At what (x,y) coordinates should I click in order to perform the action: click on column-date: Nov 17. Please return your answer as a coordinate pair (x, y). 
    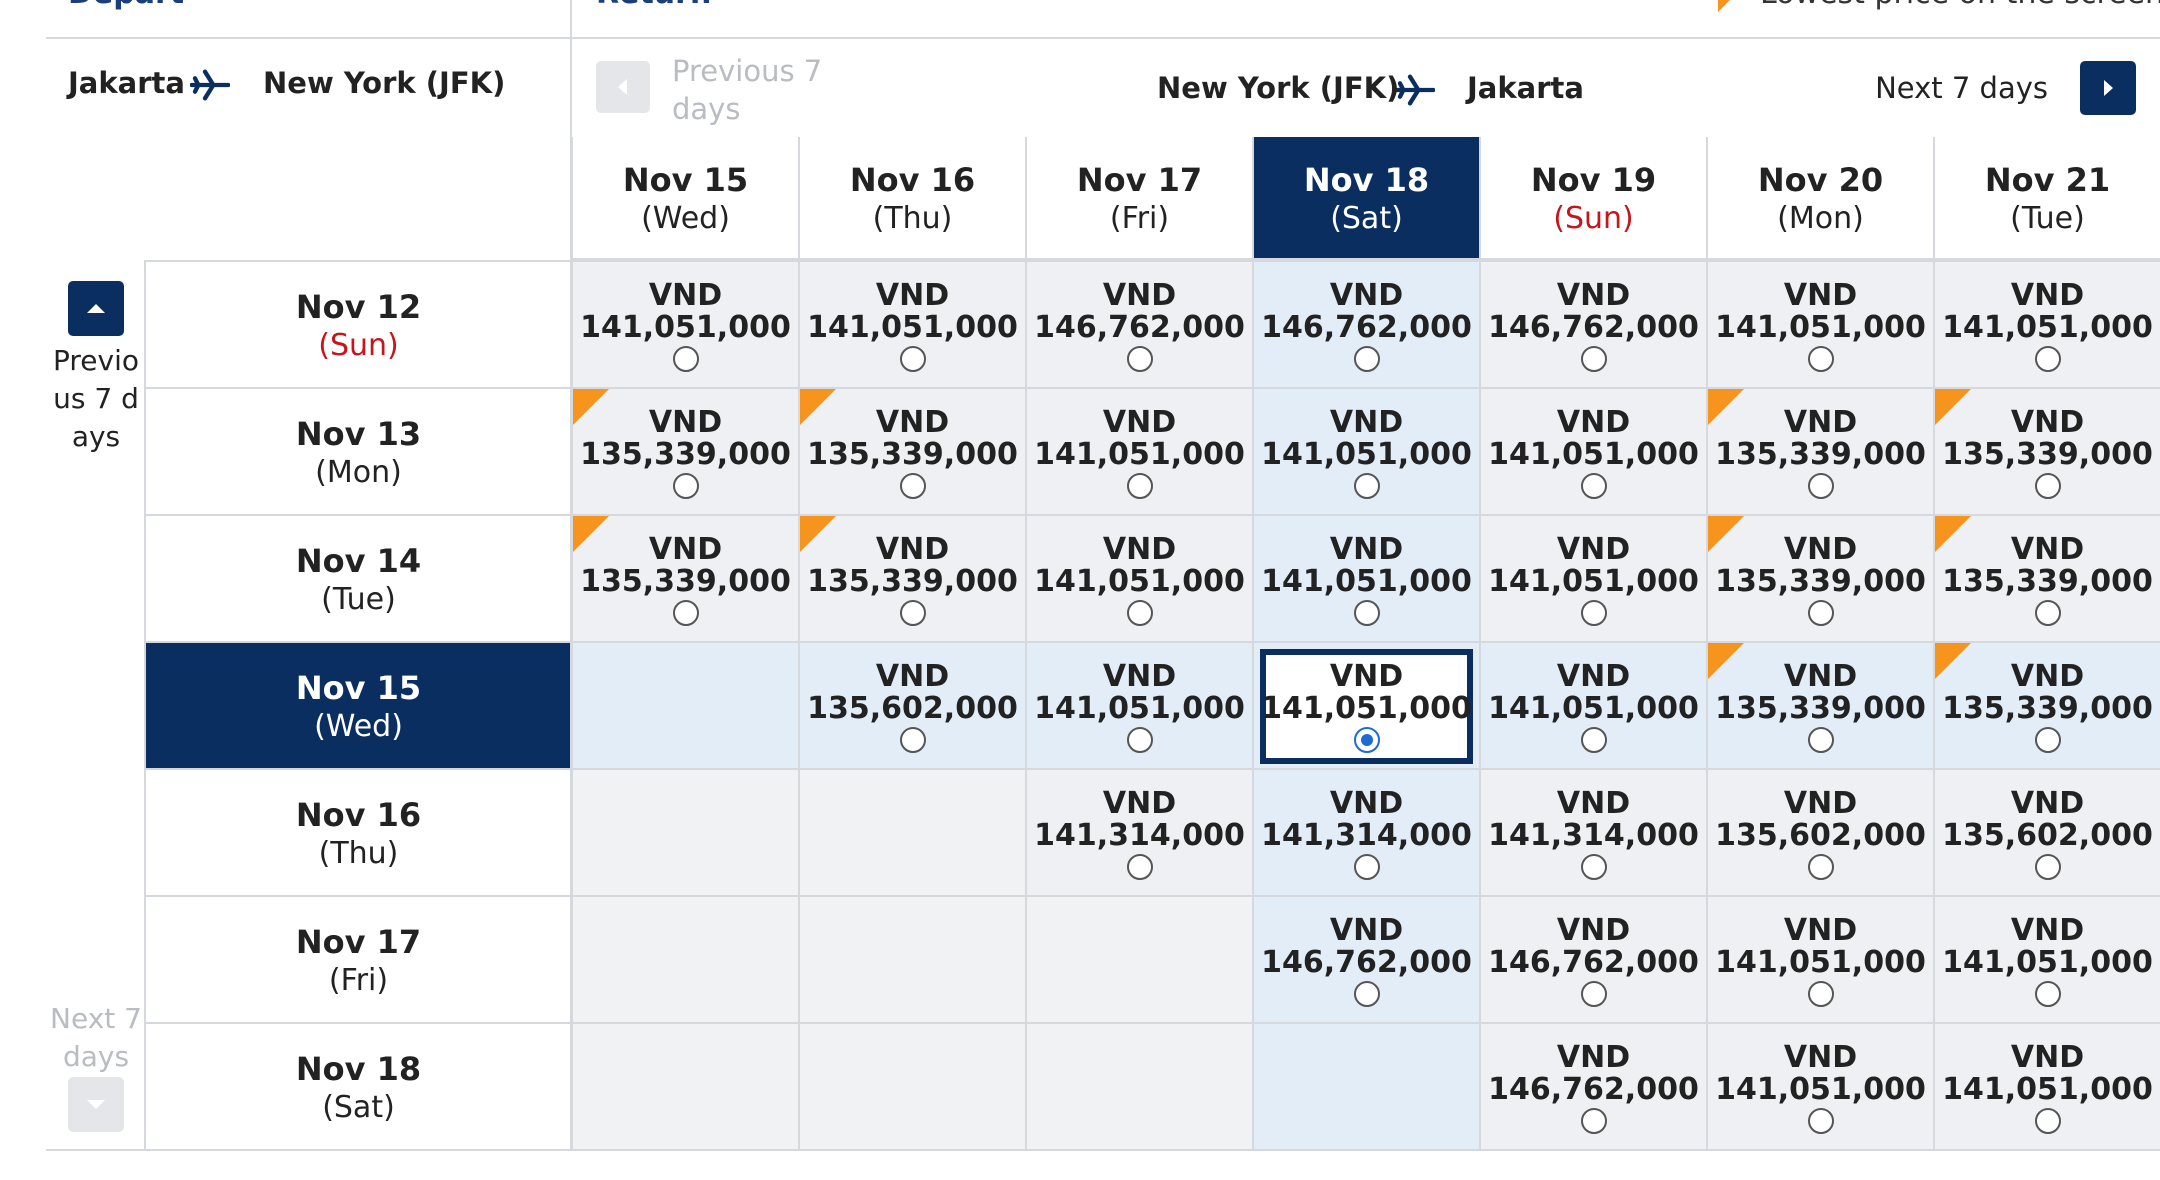
    Looking at the image, I should click on (1139, 180).